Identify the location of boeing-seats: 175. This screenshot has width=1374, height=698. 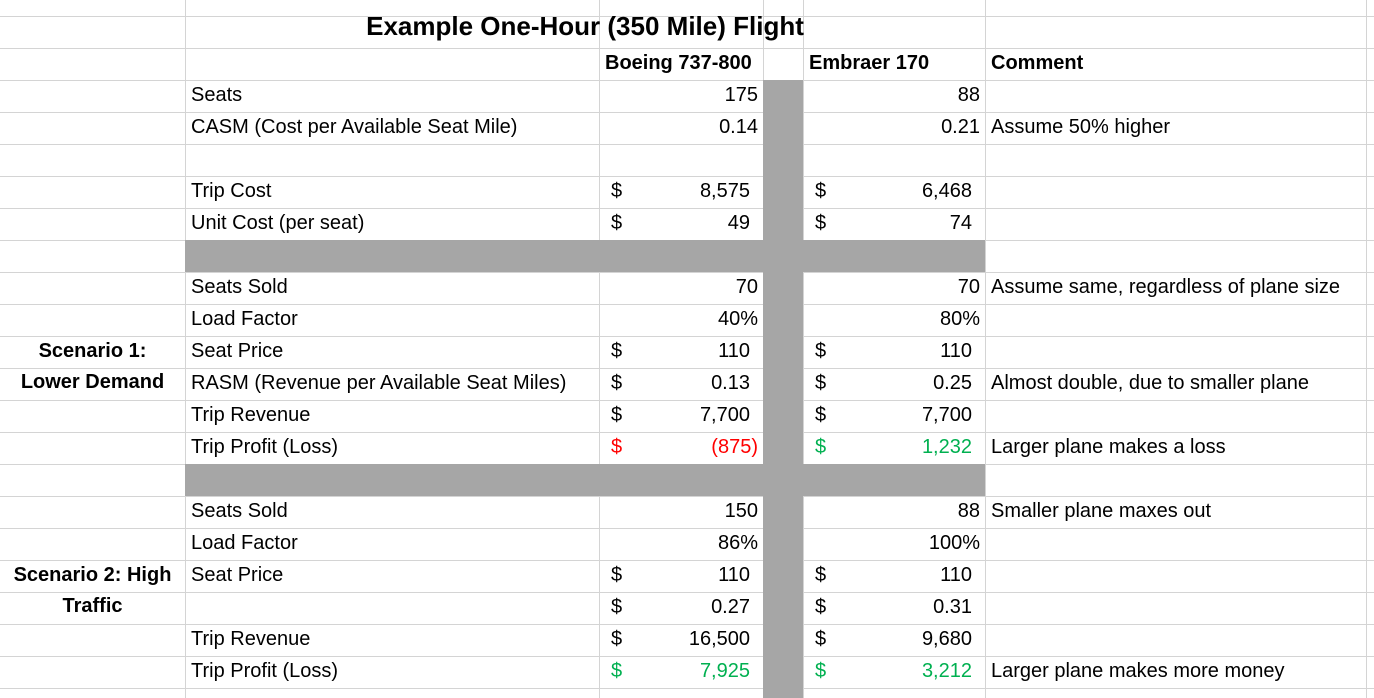
(741, 95).